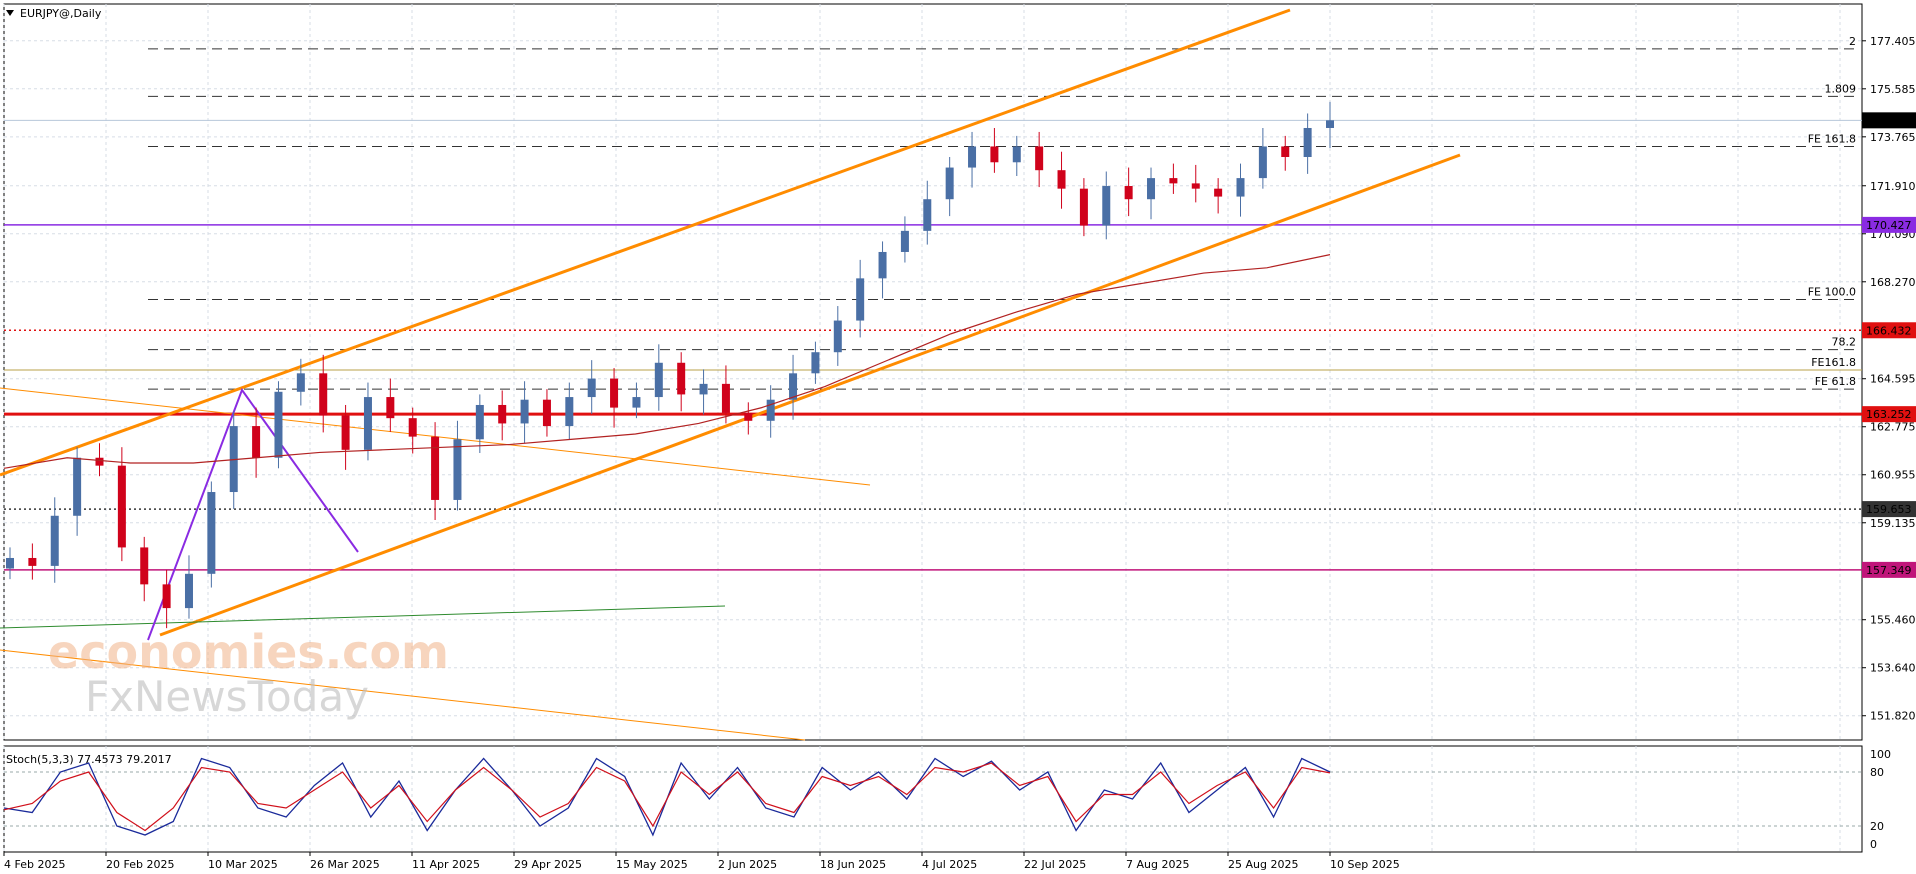 The height and width of the screenshot is (874, 1916). I want to click on stoch-plot-frame, so click(933, 799).